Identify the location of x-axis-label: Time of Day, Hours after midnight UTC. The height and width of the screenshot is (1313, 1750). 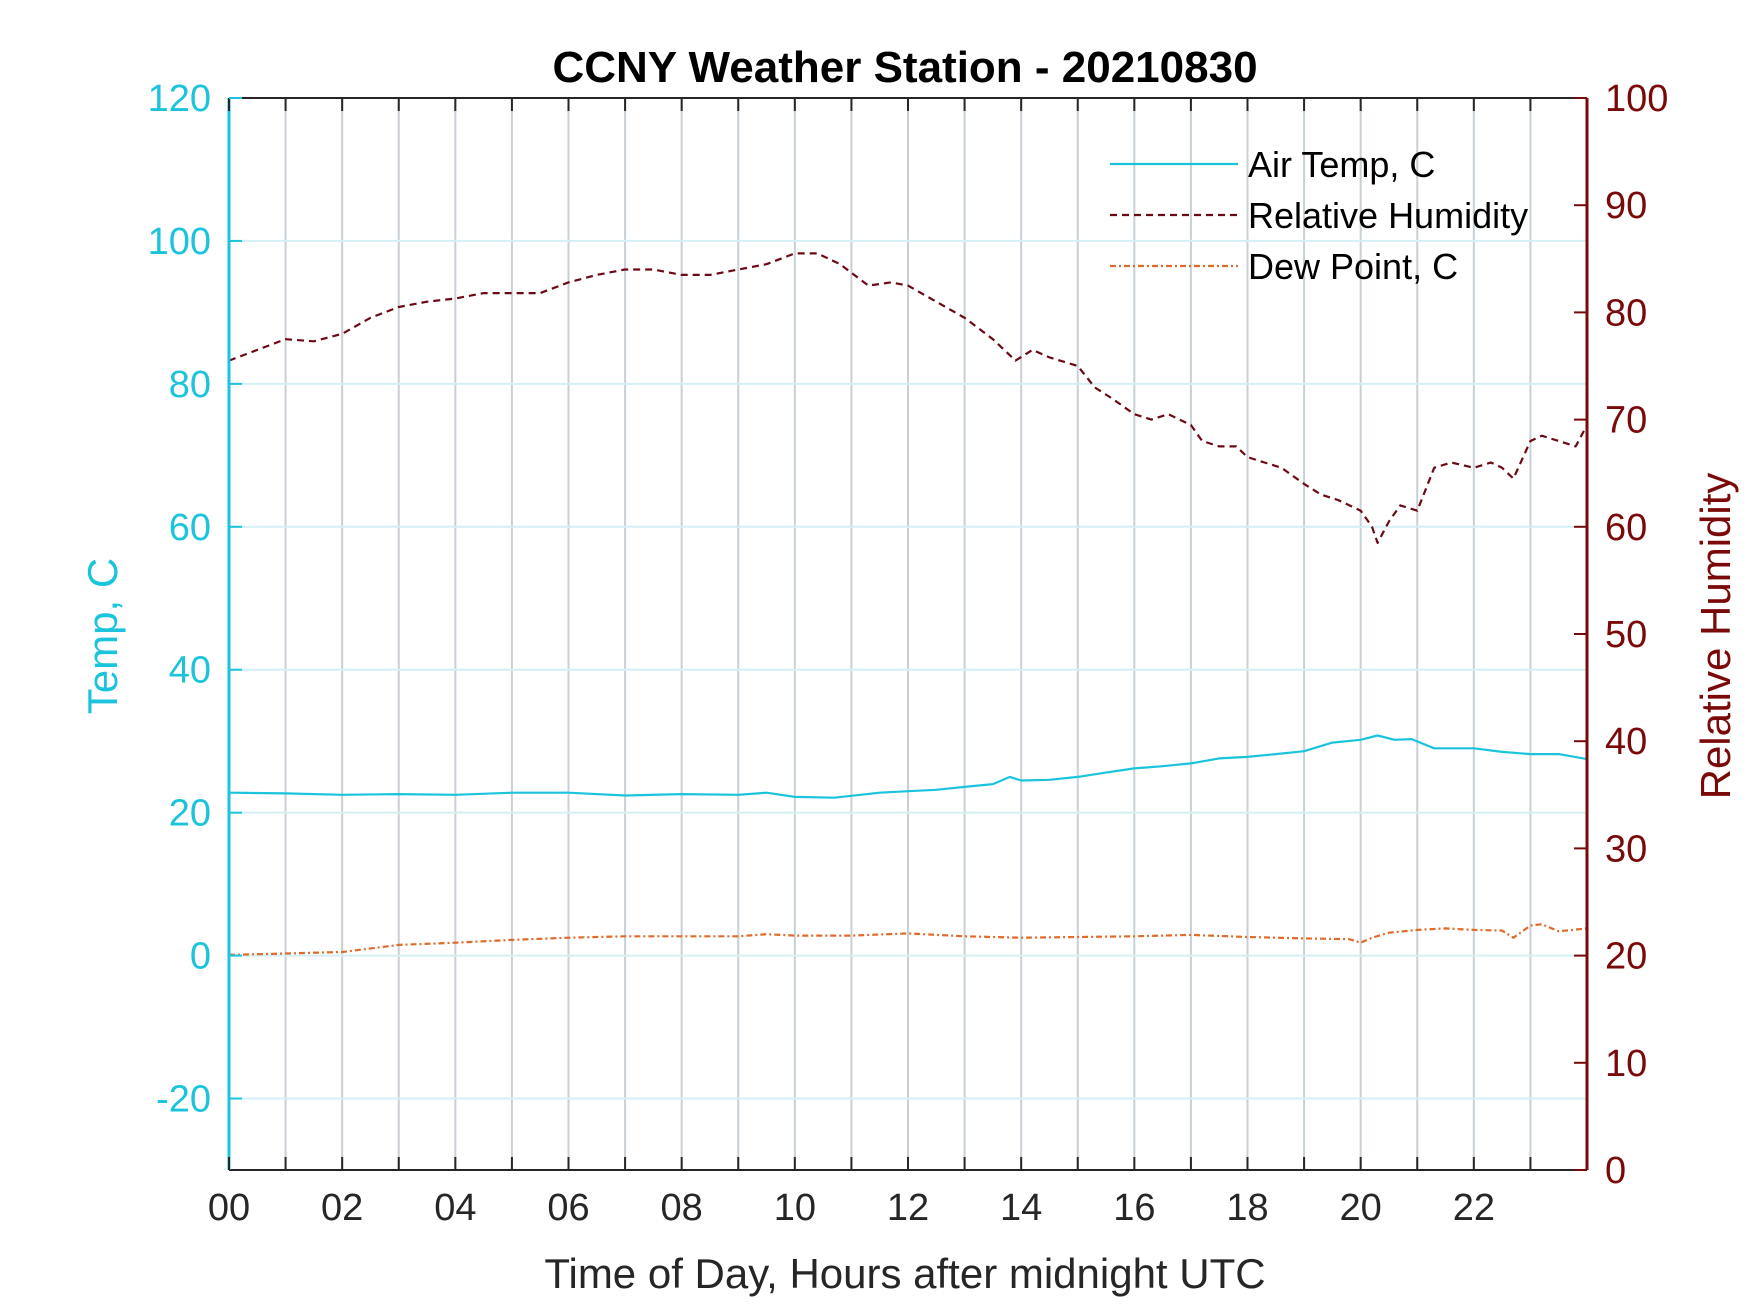
(904, 1273).